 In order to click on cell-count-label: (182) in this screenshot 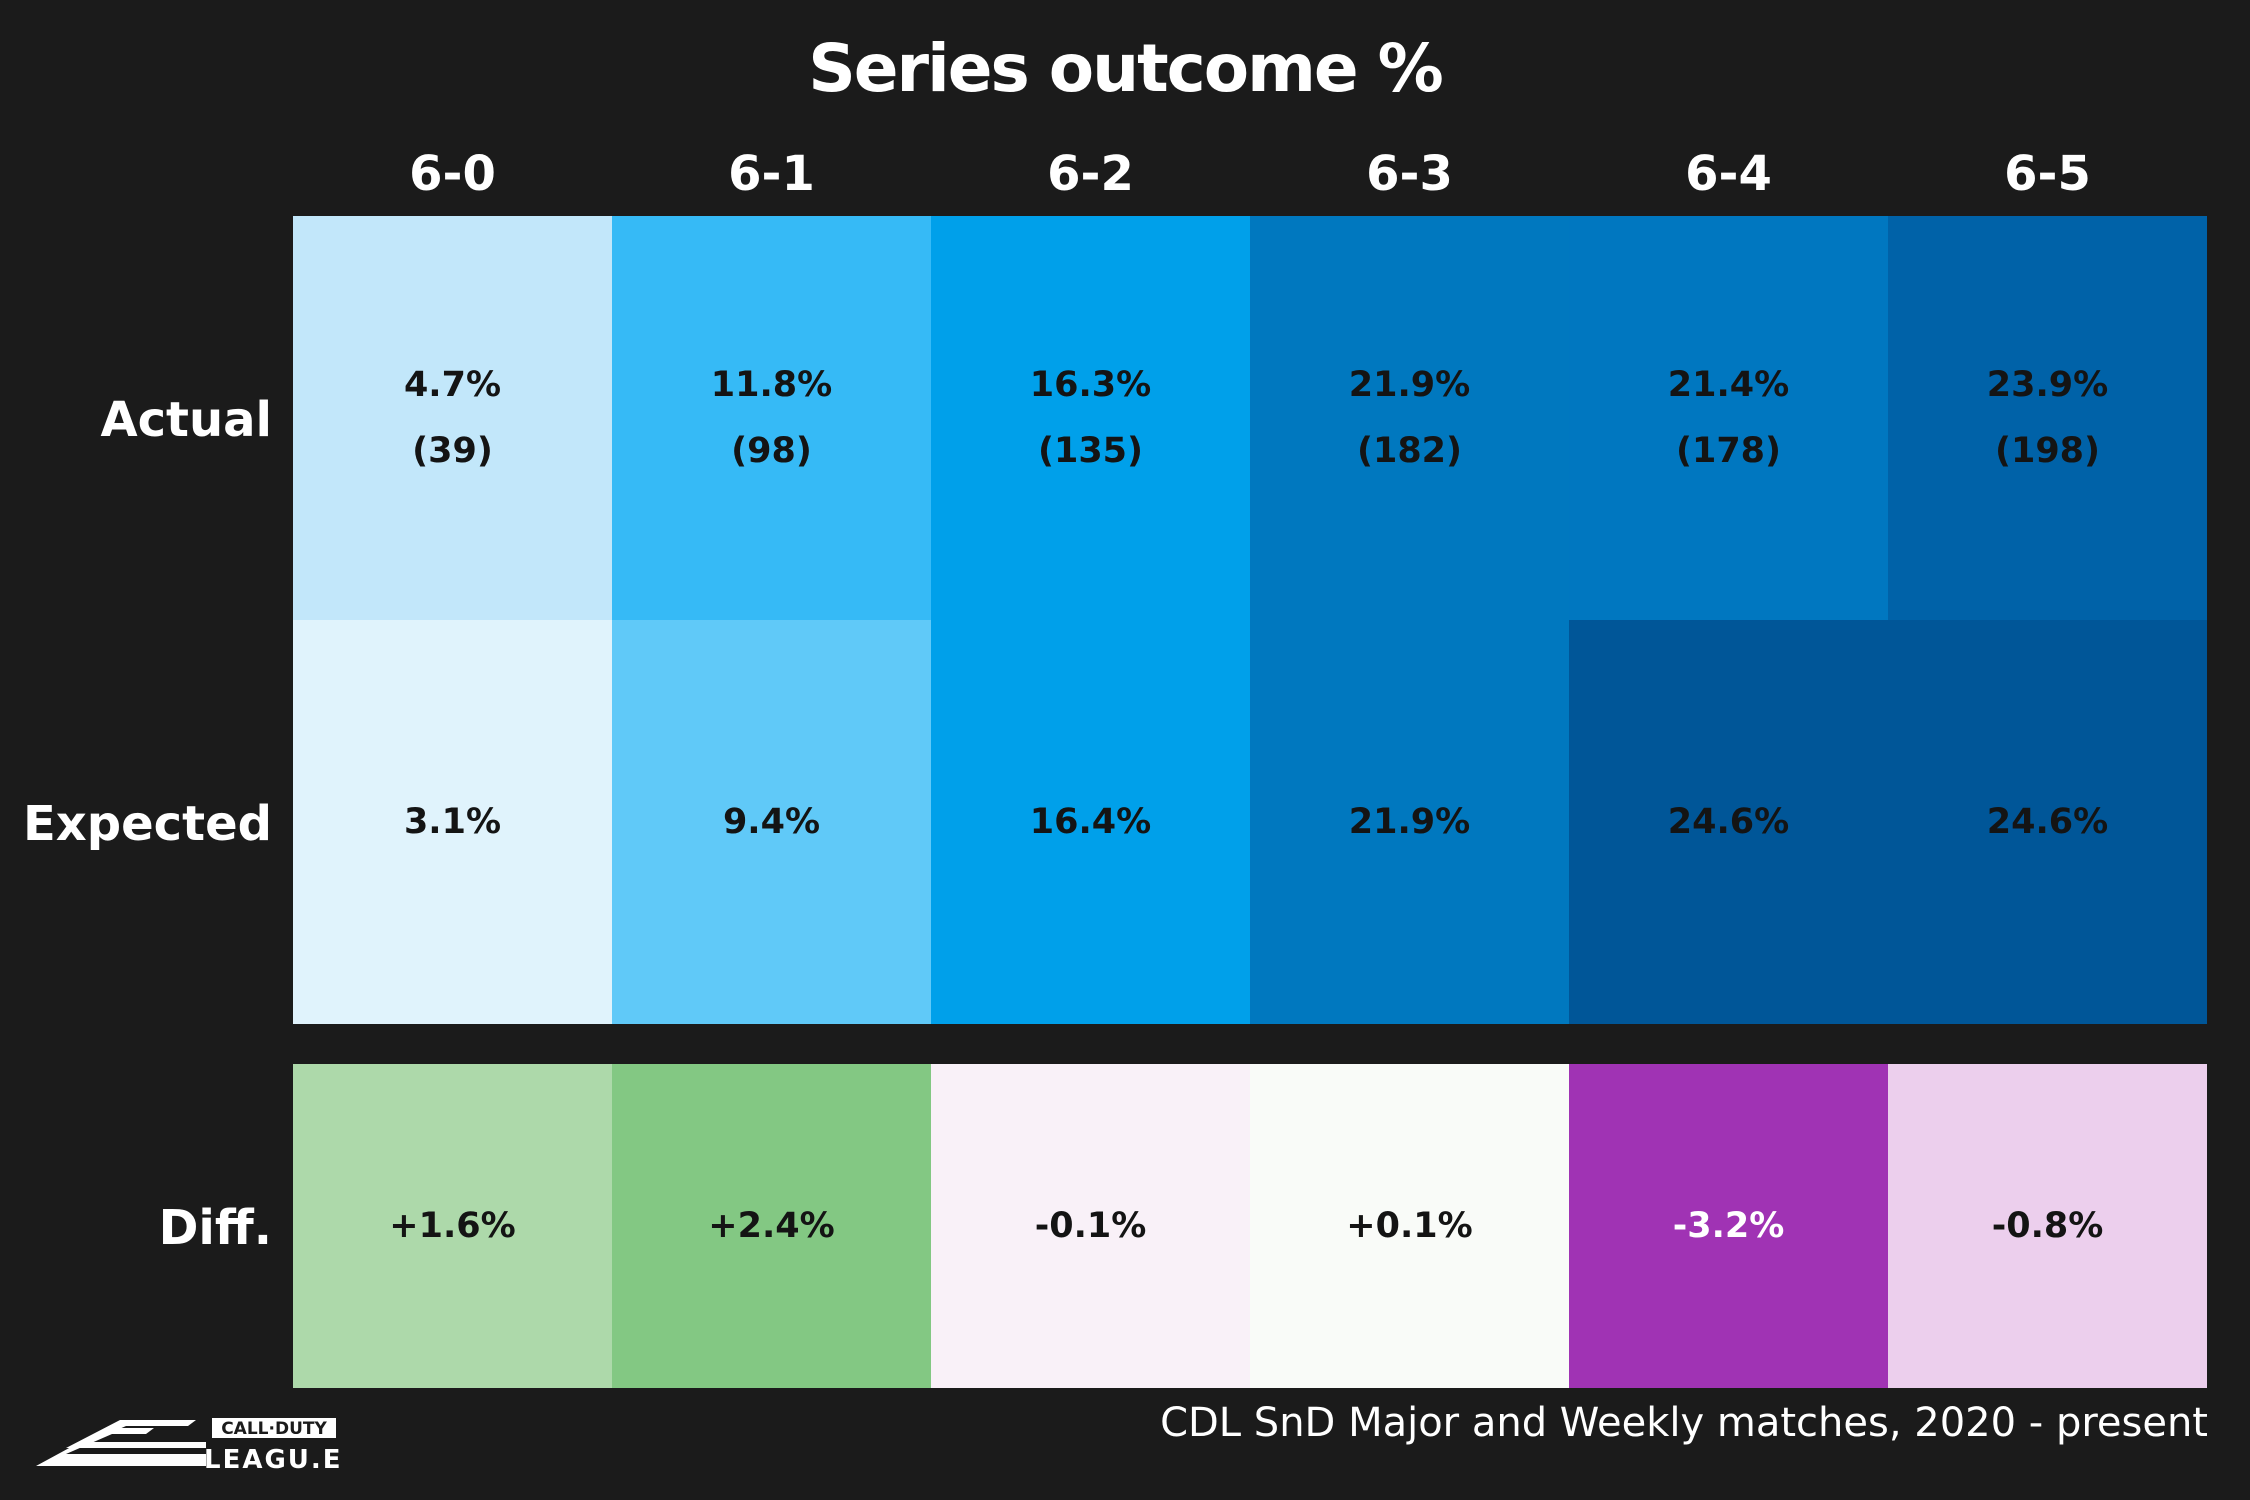, I will do `click(1409, 451)`.